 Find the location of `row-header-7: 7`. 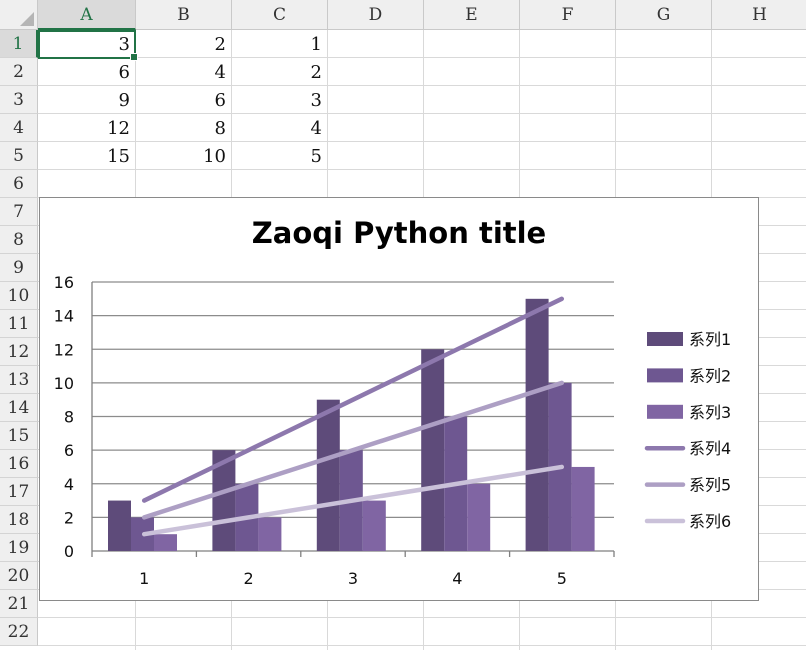

row-header-7: 7 is located at coordinates (19, 212).